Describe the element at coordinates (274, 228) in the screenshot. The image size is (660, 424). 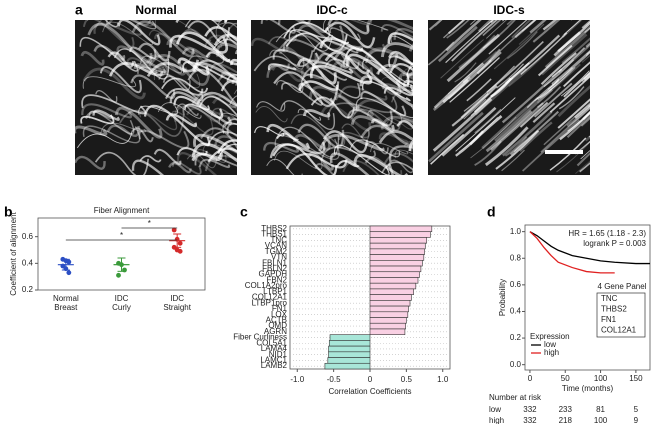
I see `category-label: THBS2` at that location.